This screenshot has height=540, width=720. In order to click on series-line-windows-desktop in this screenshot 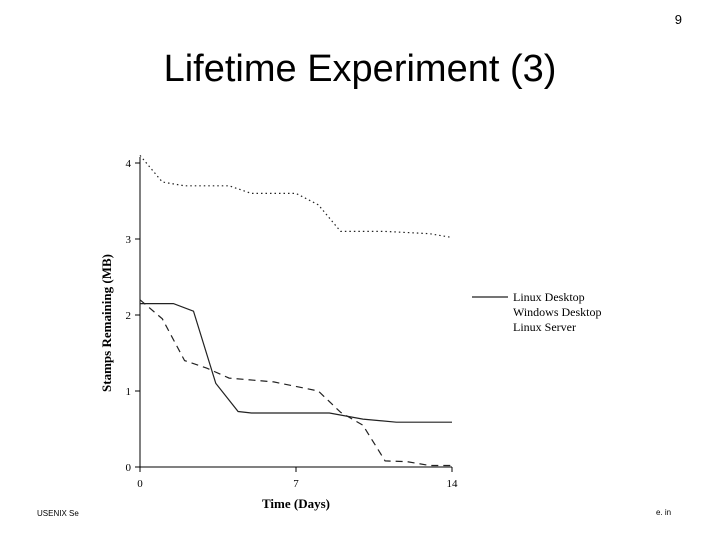, I will do `click(295, 383)`.